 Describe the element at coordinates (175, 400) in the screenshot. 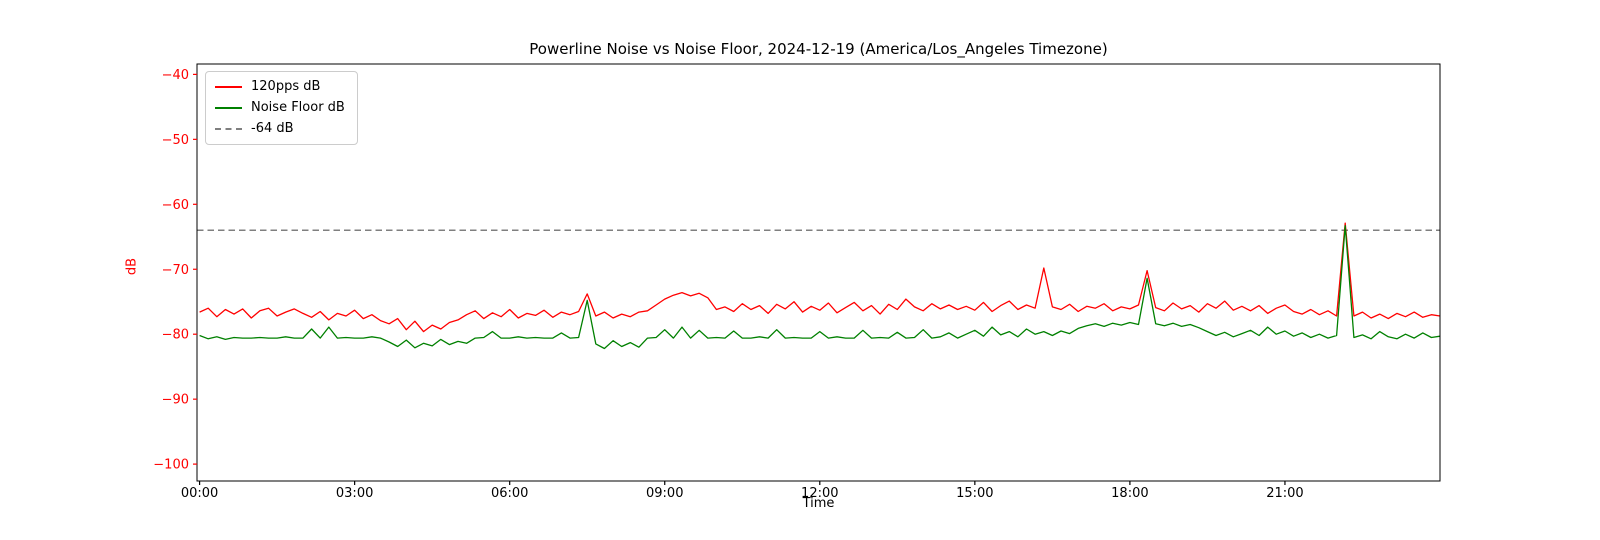

I see `y-tick-label: −90` at that location.